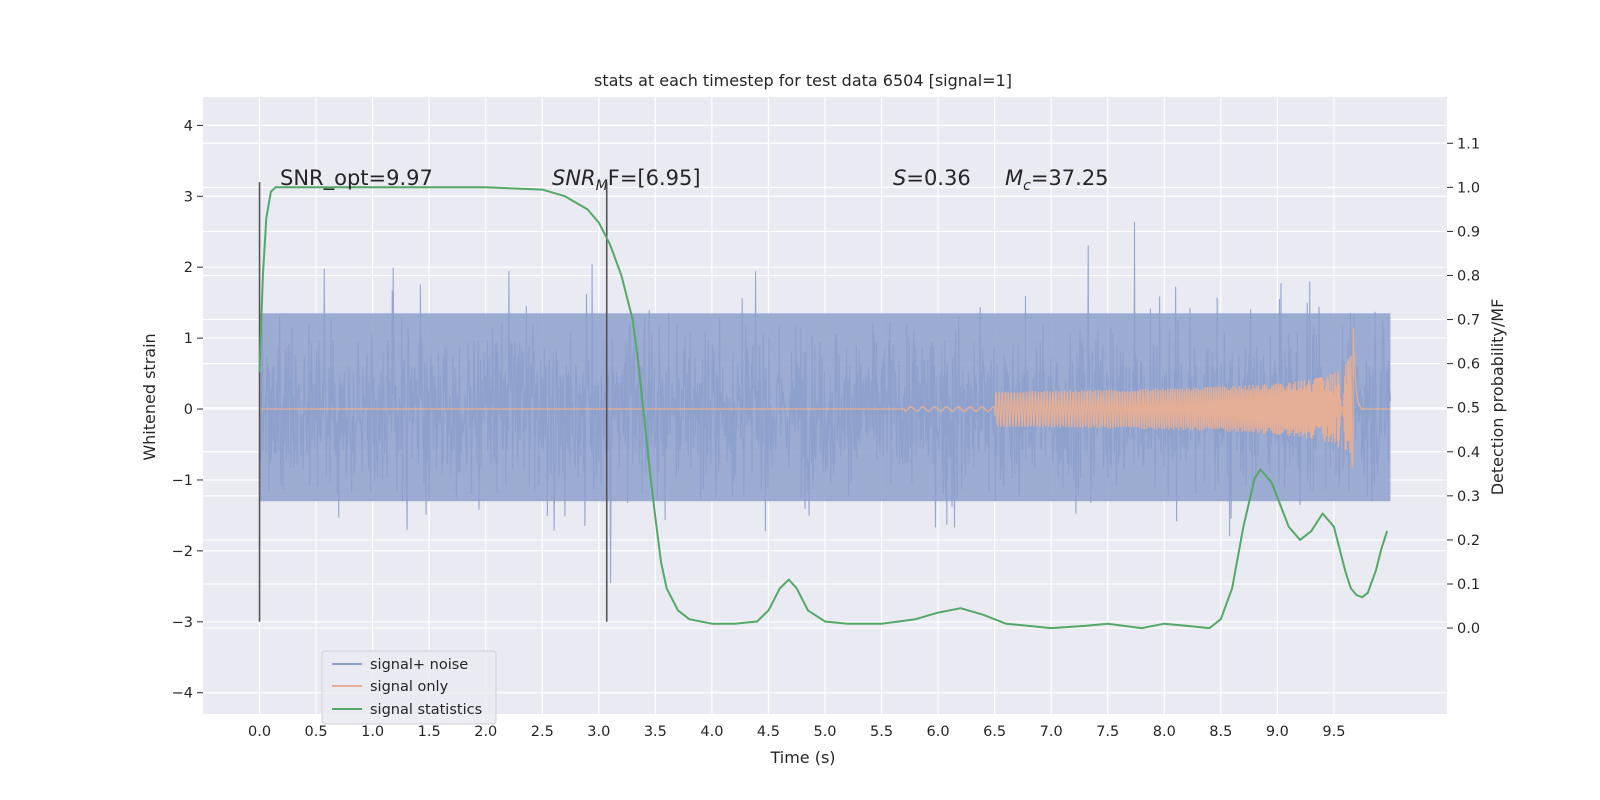 The height and width of the screenshot is (800, 1600). I want to click on annotation-mc-rest: =37.25, so click(1070, 178).